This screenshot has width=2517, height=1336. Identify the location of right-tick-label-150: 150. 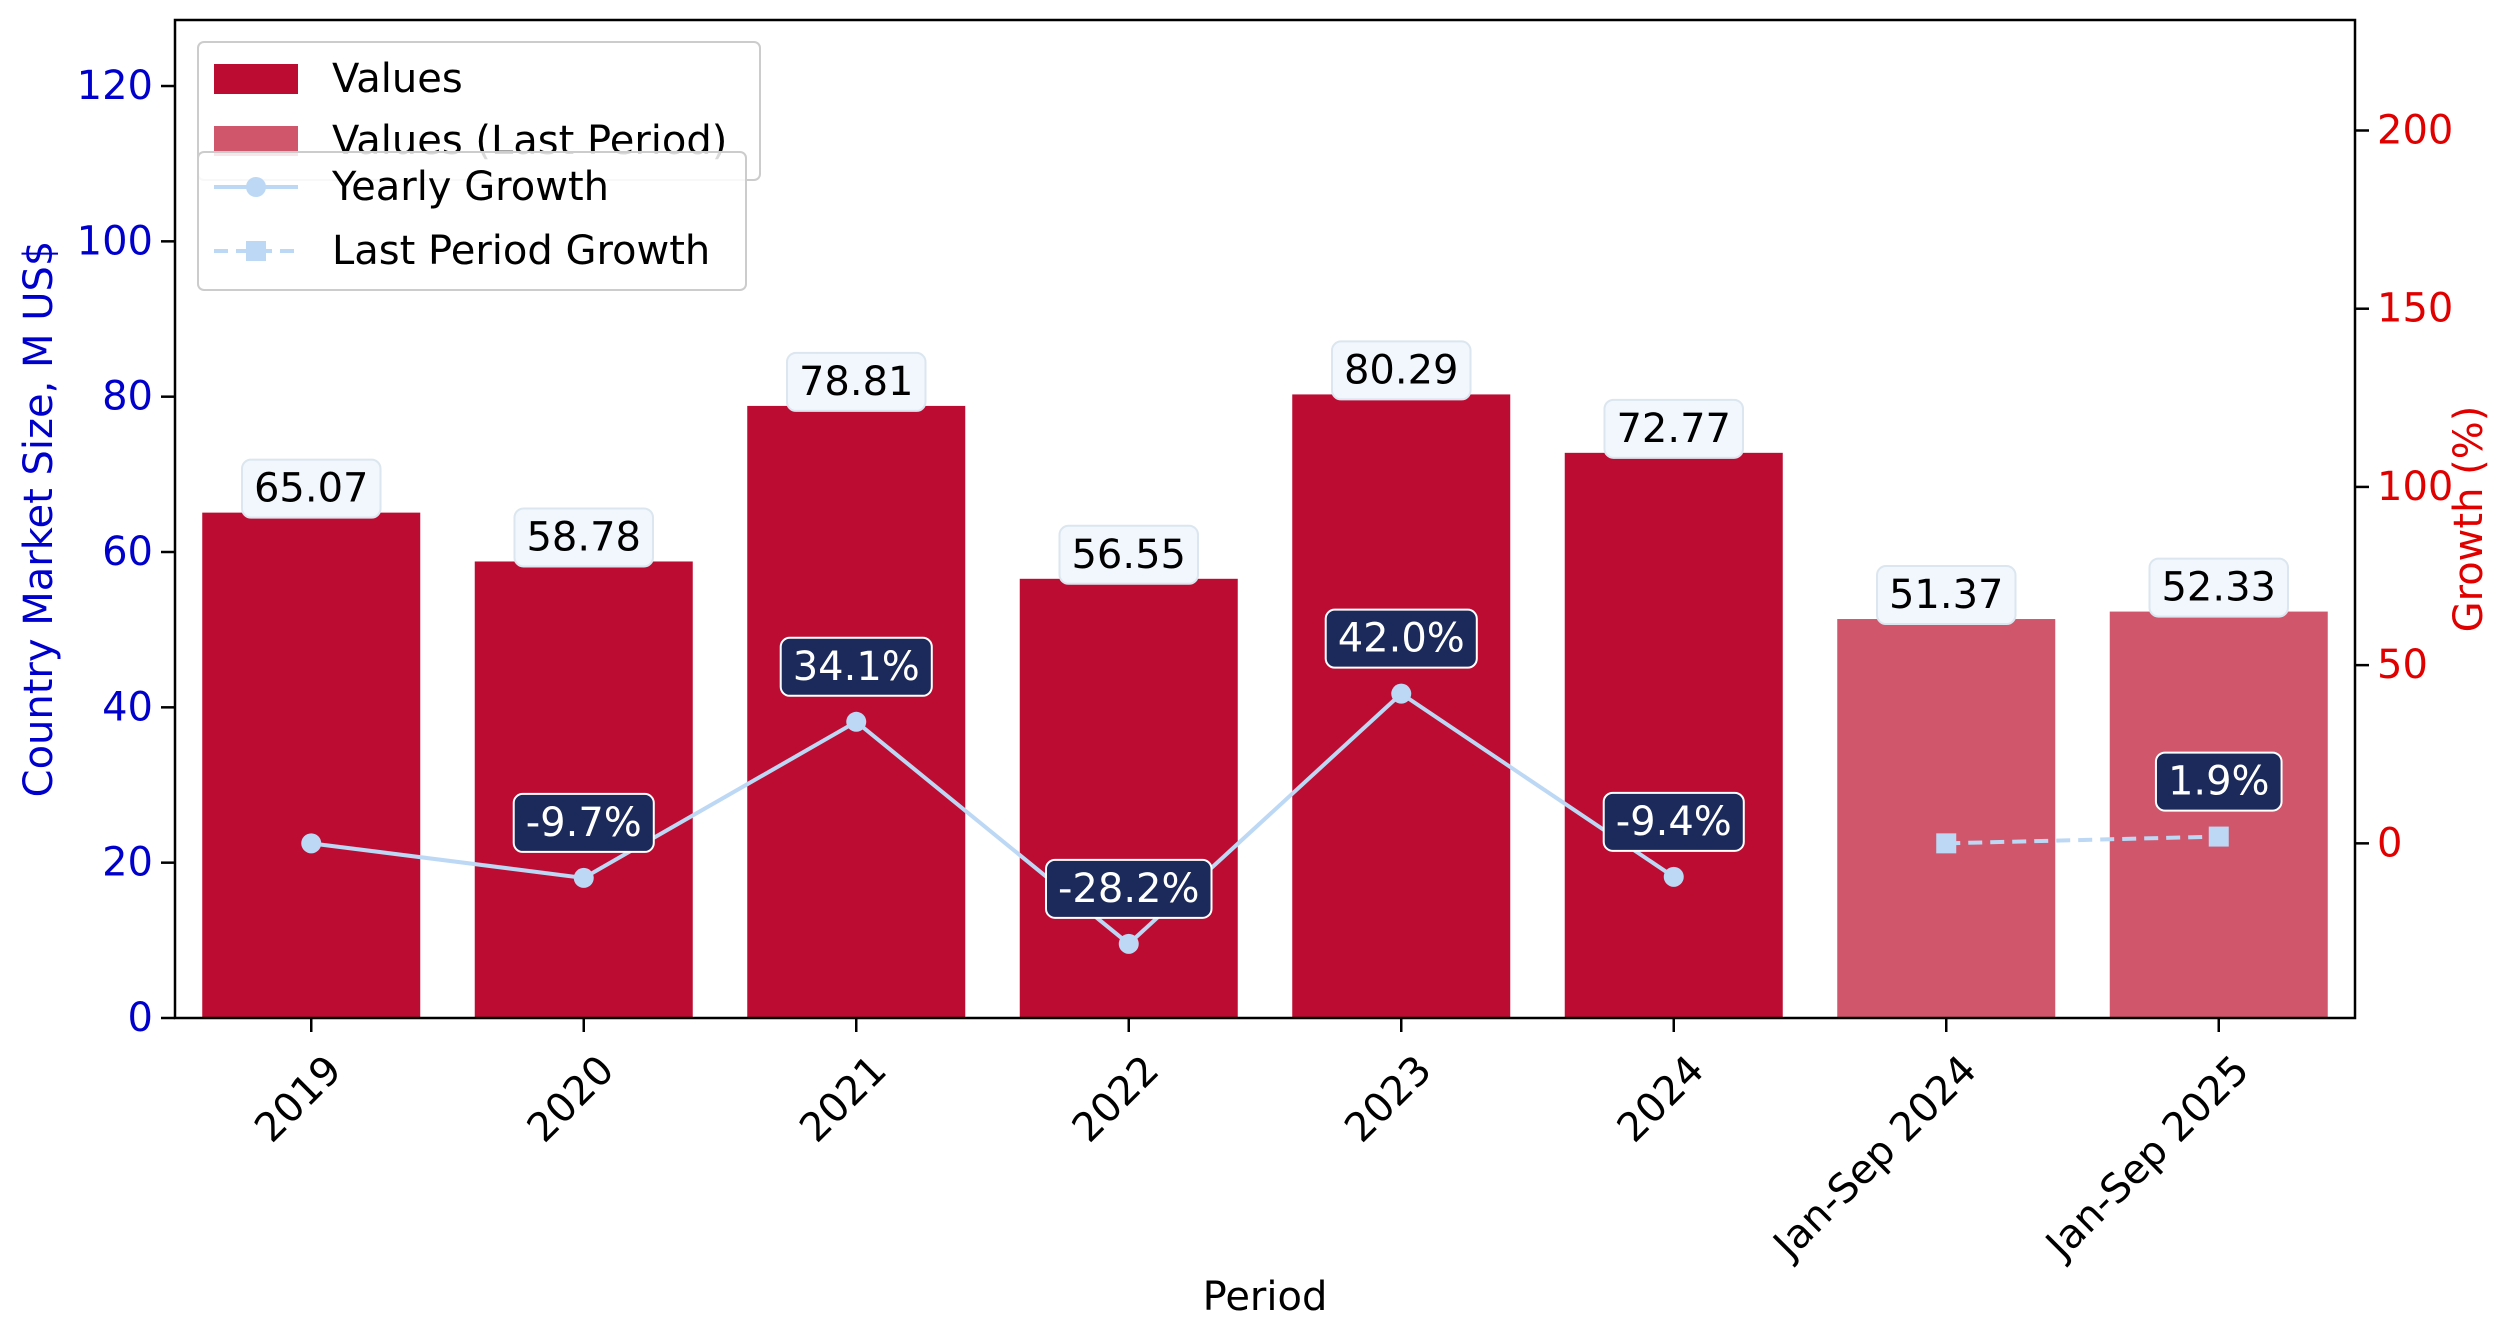
(2415, 309).